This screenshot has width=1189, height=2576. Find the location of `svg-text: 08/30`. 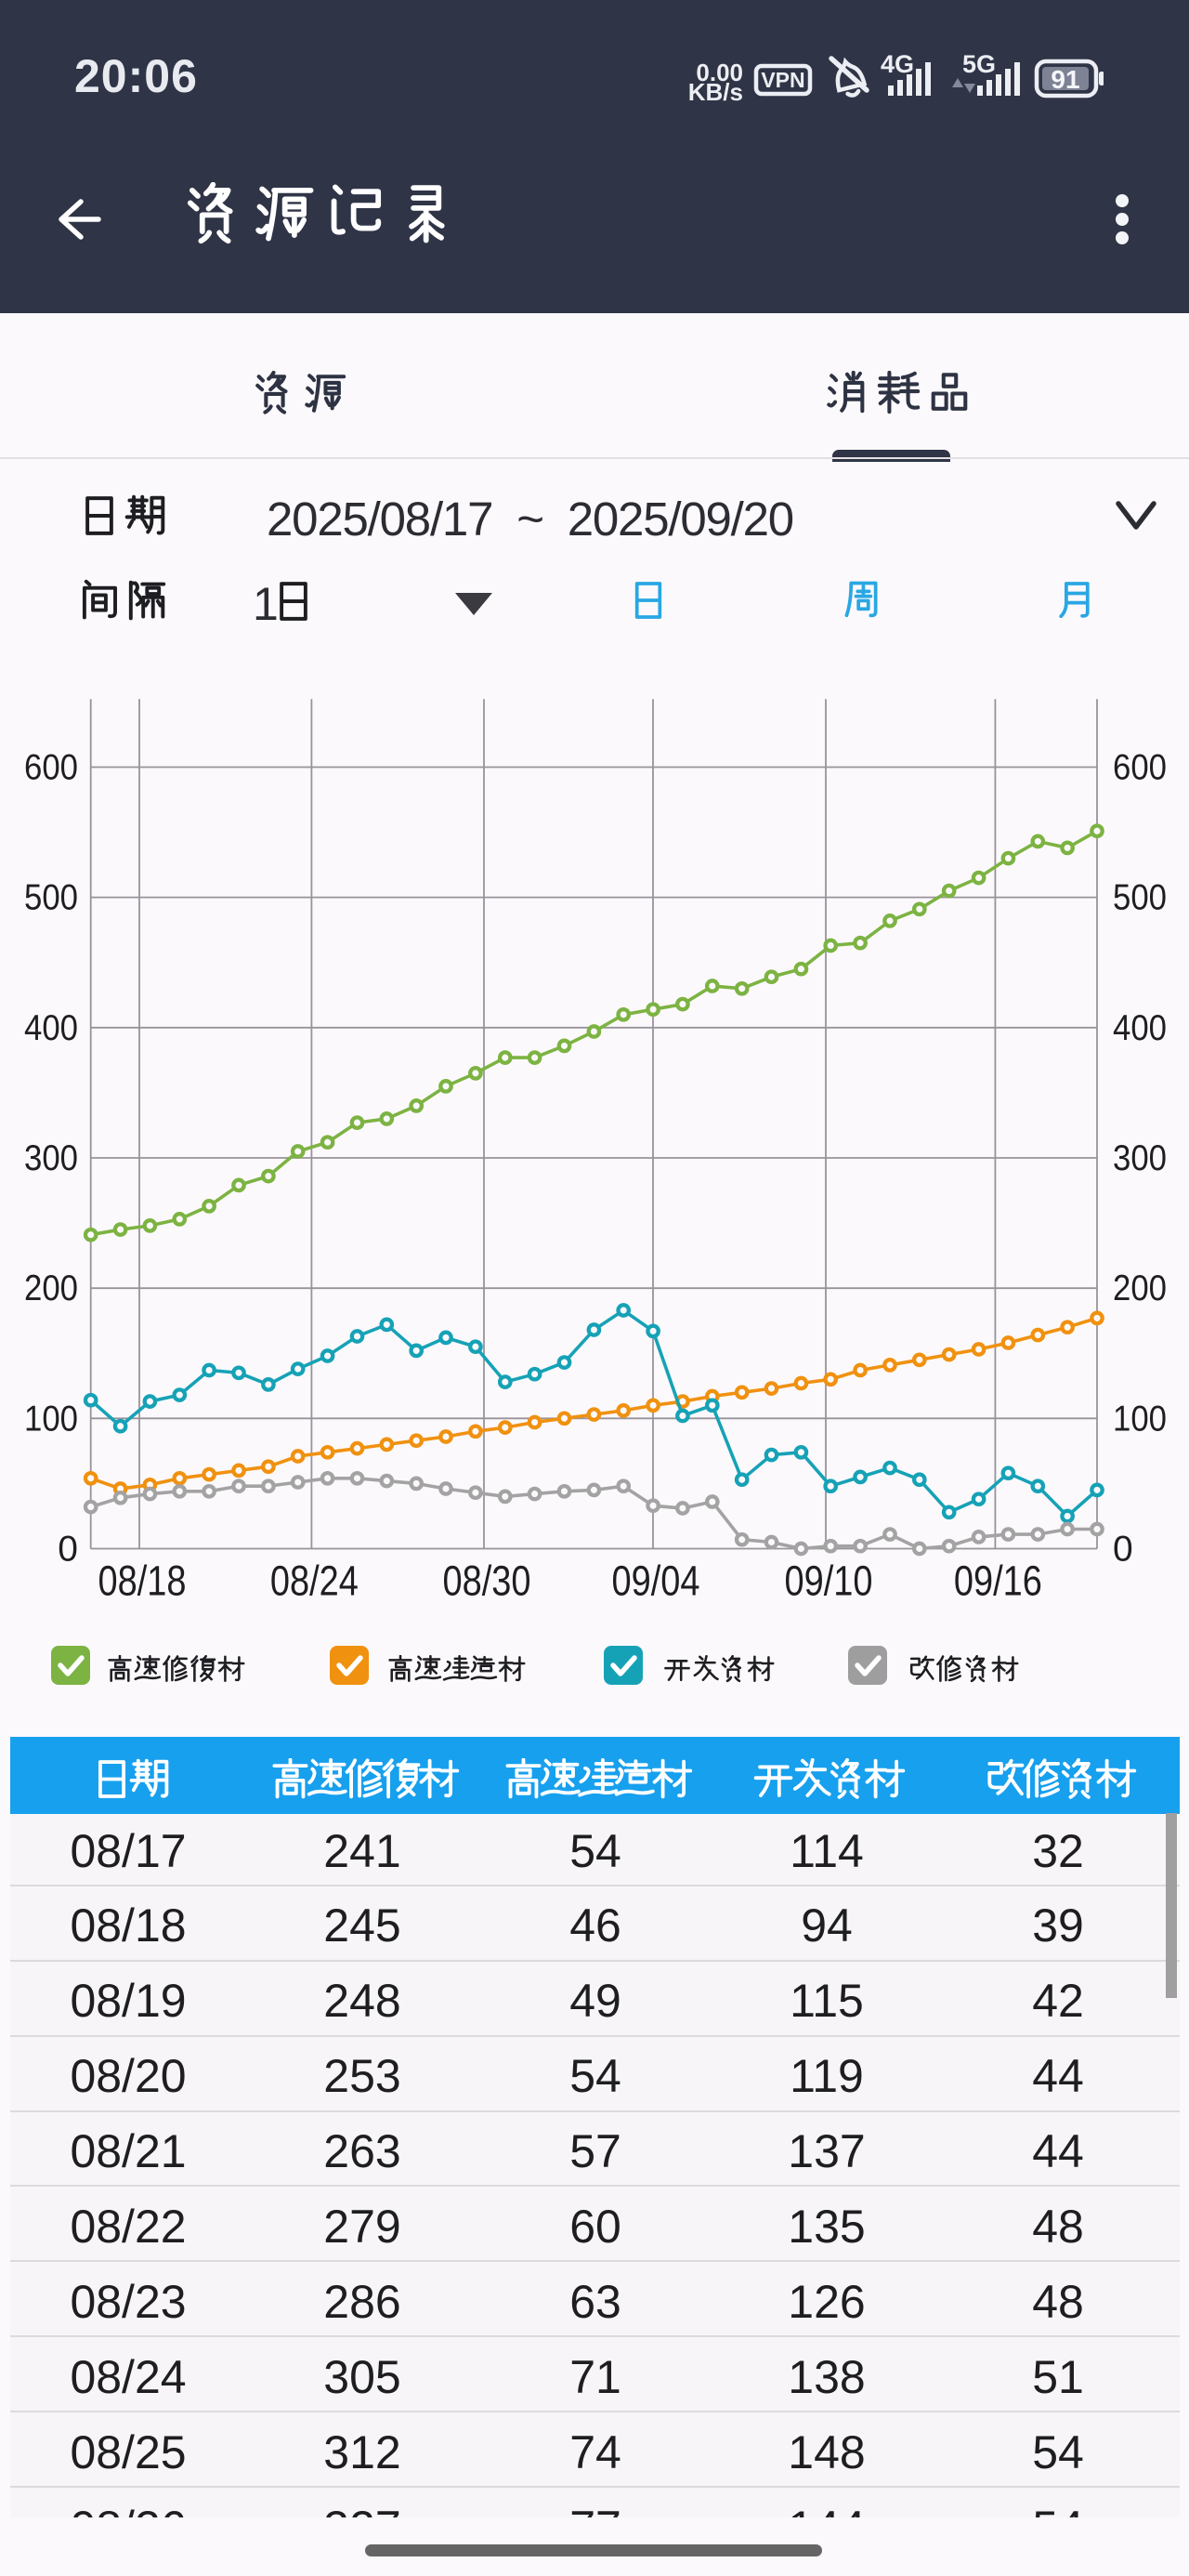

svg-text: 08/30 is located at coordinates (487, 1578).